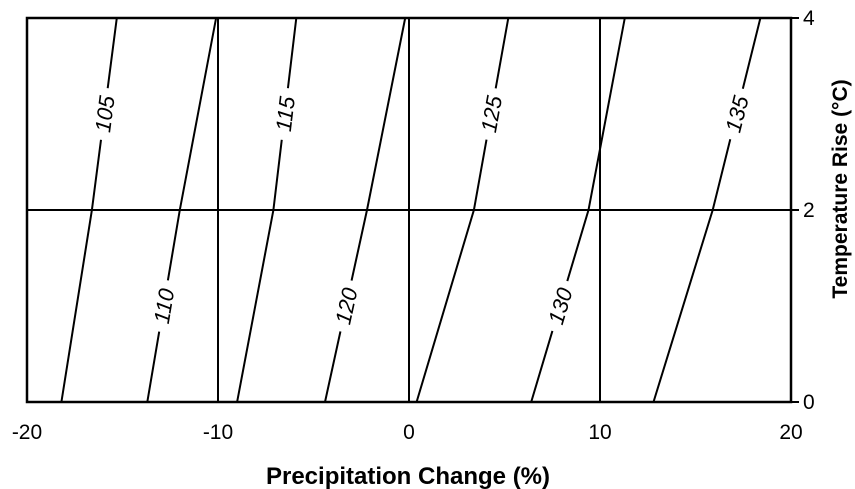  What do you see at coordinates (809, 402) in the screenshot?
I see `y-tick-label: 0` at bounding box center [809, 402].